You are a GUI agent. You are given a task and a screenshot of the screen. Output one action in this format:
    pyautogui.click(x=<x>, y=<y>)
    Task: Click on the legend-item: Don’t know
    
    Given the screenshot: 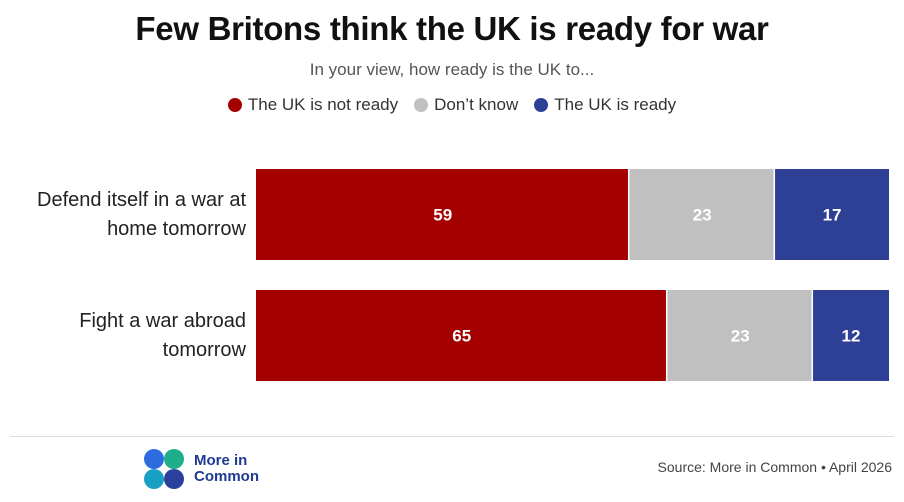 What is the action you would take?
    pyautogui.click(x=466, y=105)
    